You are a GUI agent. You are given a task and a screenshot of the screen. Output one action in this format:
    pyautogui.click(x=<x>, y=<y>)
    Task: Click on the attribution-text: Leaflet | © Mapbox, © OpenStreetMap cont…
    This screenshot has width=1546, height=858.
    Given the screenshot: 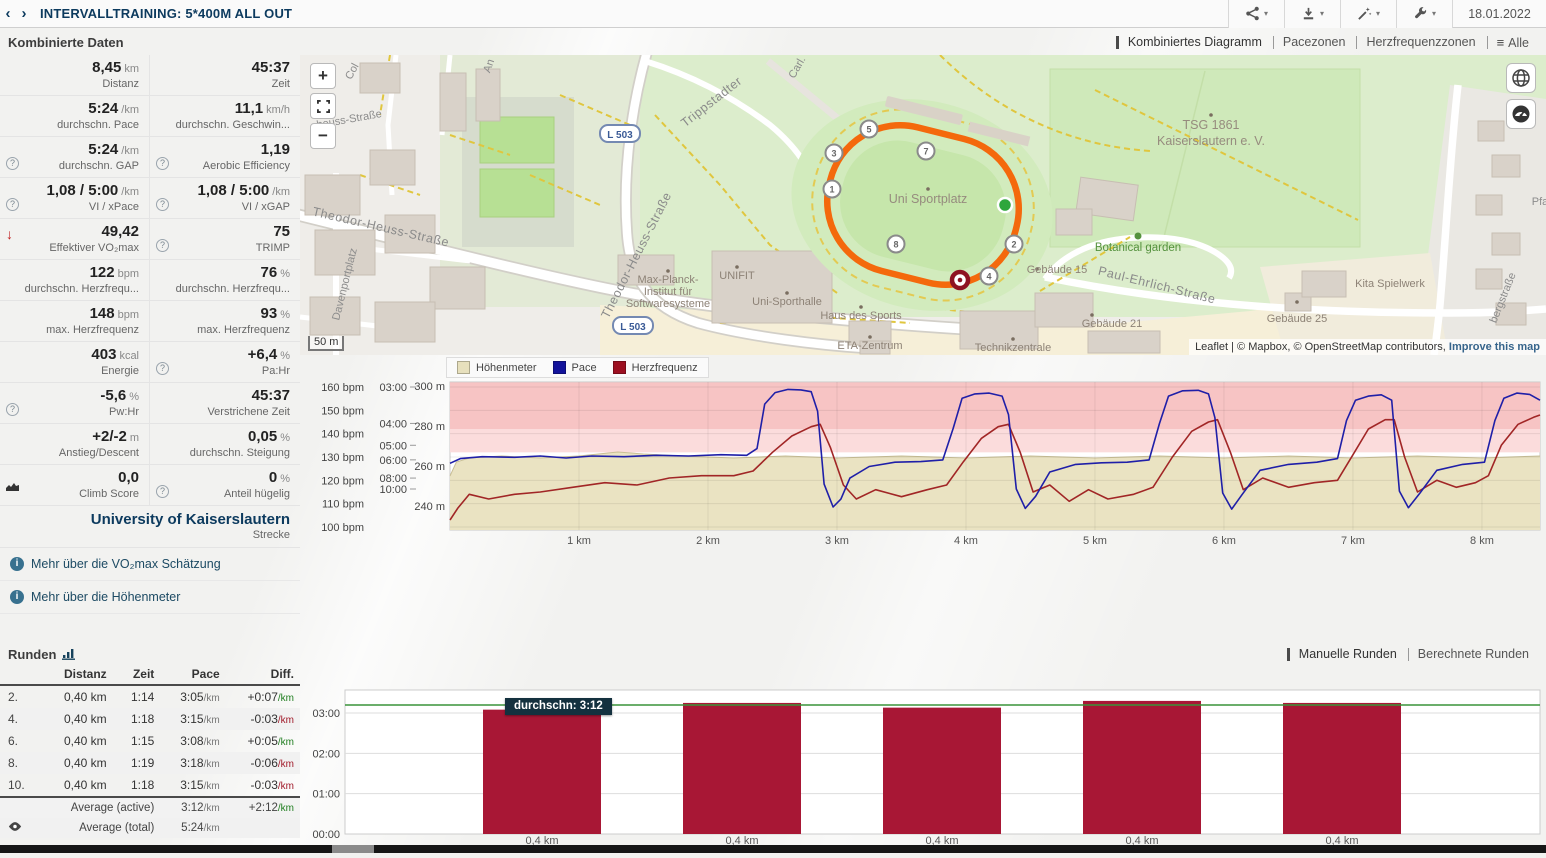 What is the action you would take?
    pyautogui.click(x=1322, y=347)
    